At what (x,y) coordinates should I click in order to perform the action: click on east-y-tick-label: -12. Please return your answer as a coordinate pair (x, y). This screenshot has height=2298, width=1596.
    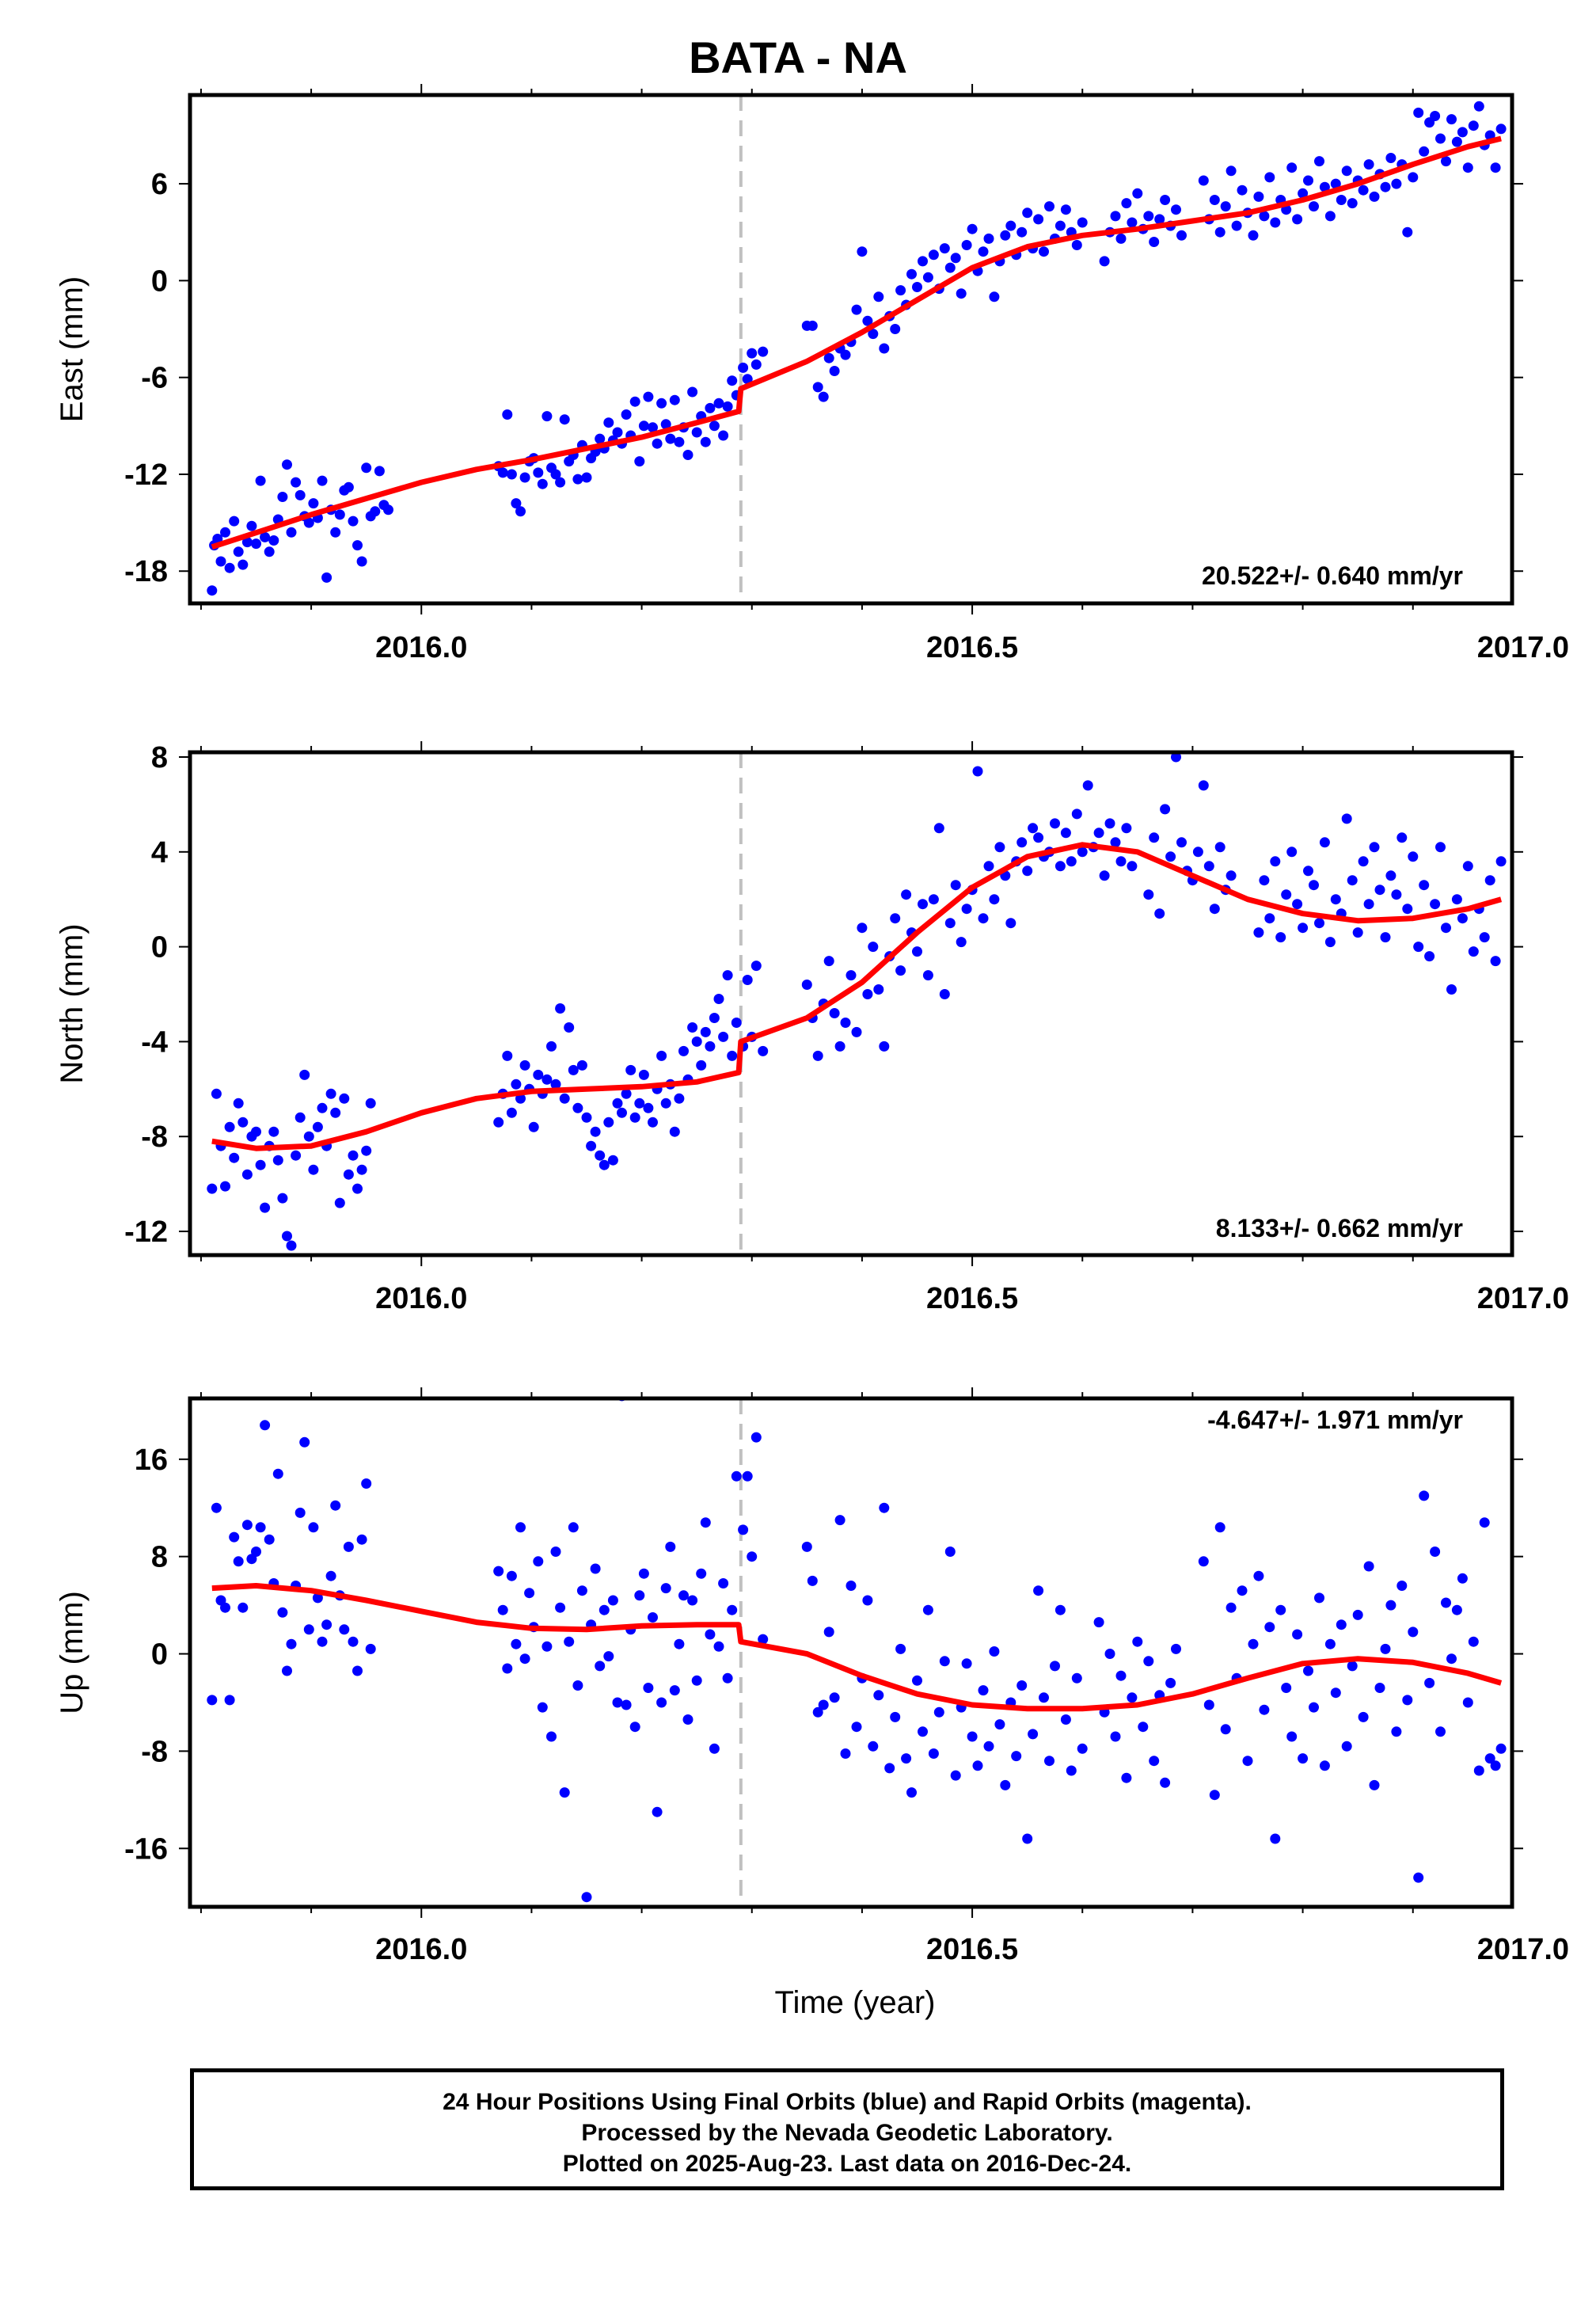
    Looking at the image, I should click on (146, 475).